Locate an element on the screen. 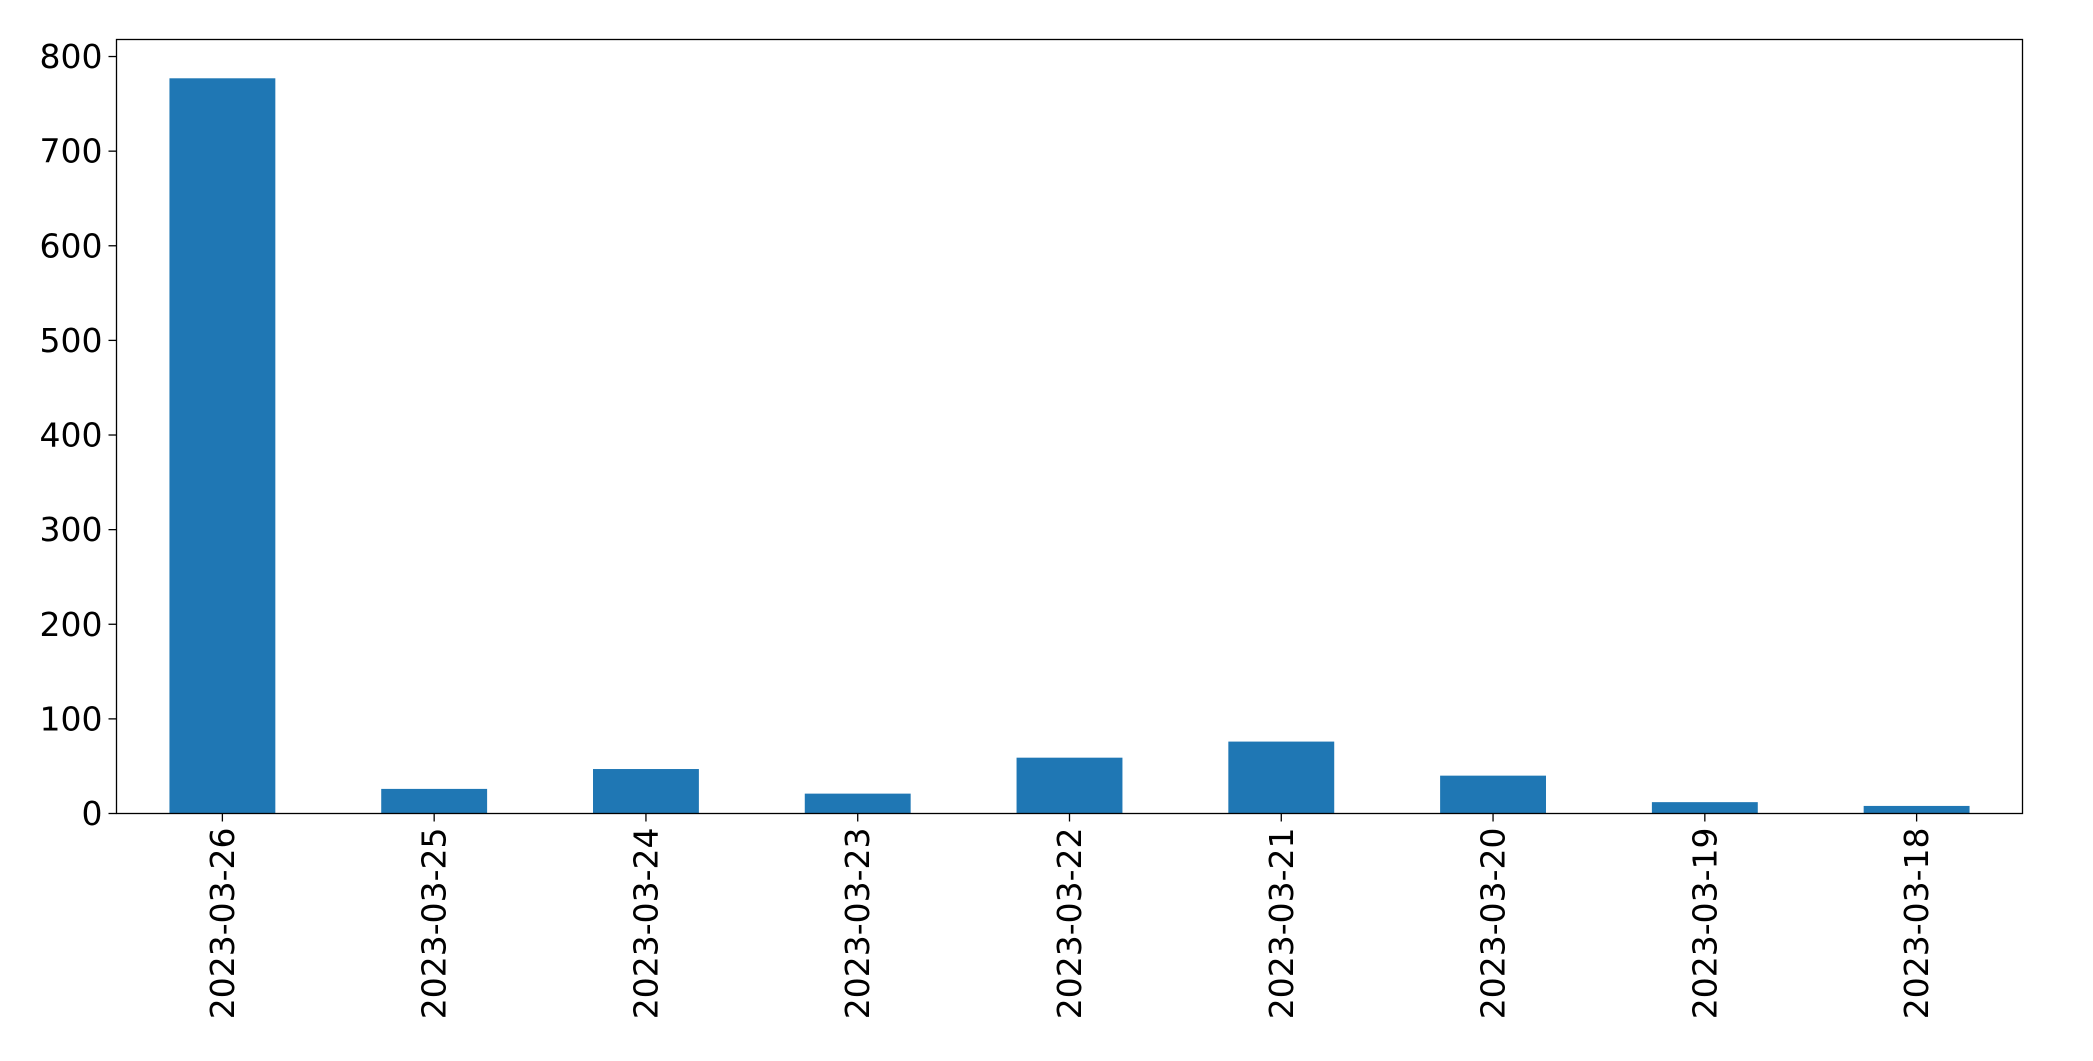 Image resolution: width=2093 pixels, height=1061 pixels. x-tick-label-2023-03-20: 2023-03-20 is located at coordinates (1493, 924).